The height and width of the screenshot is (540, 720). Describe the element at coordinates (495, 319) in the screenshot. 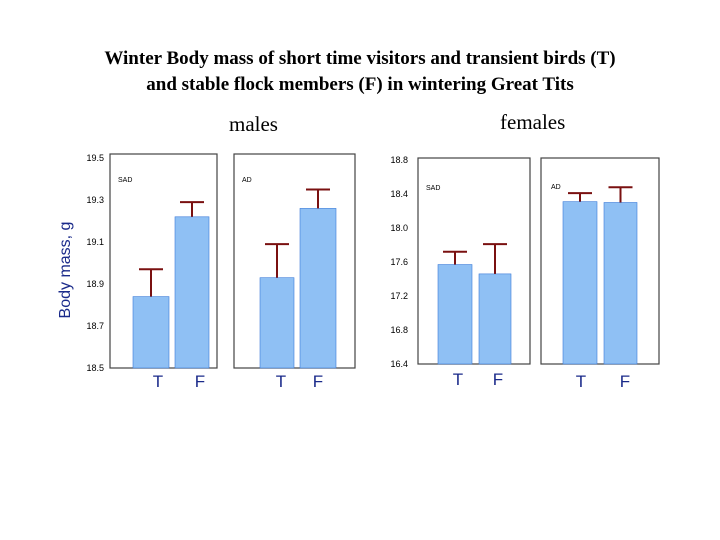

I see `bar-females-sad-f` at that location.